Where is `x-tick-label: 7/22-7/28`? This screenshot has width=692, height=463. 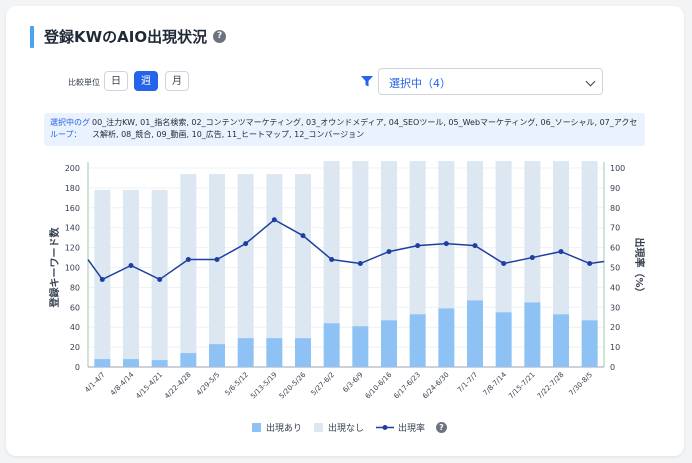 x-tick-label: 7/22-7/28 is located at coordinates (551, 386).